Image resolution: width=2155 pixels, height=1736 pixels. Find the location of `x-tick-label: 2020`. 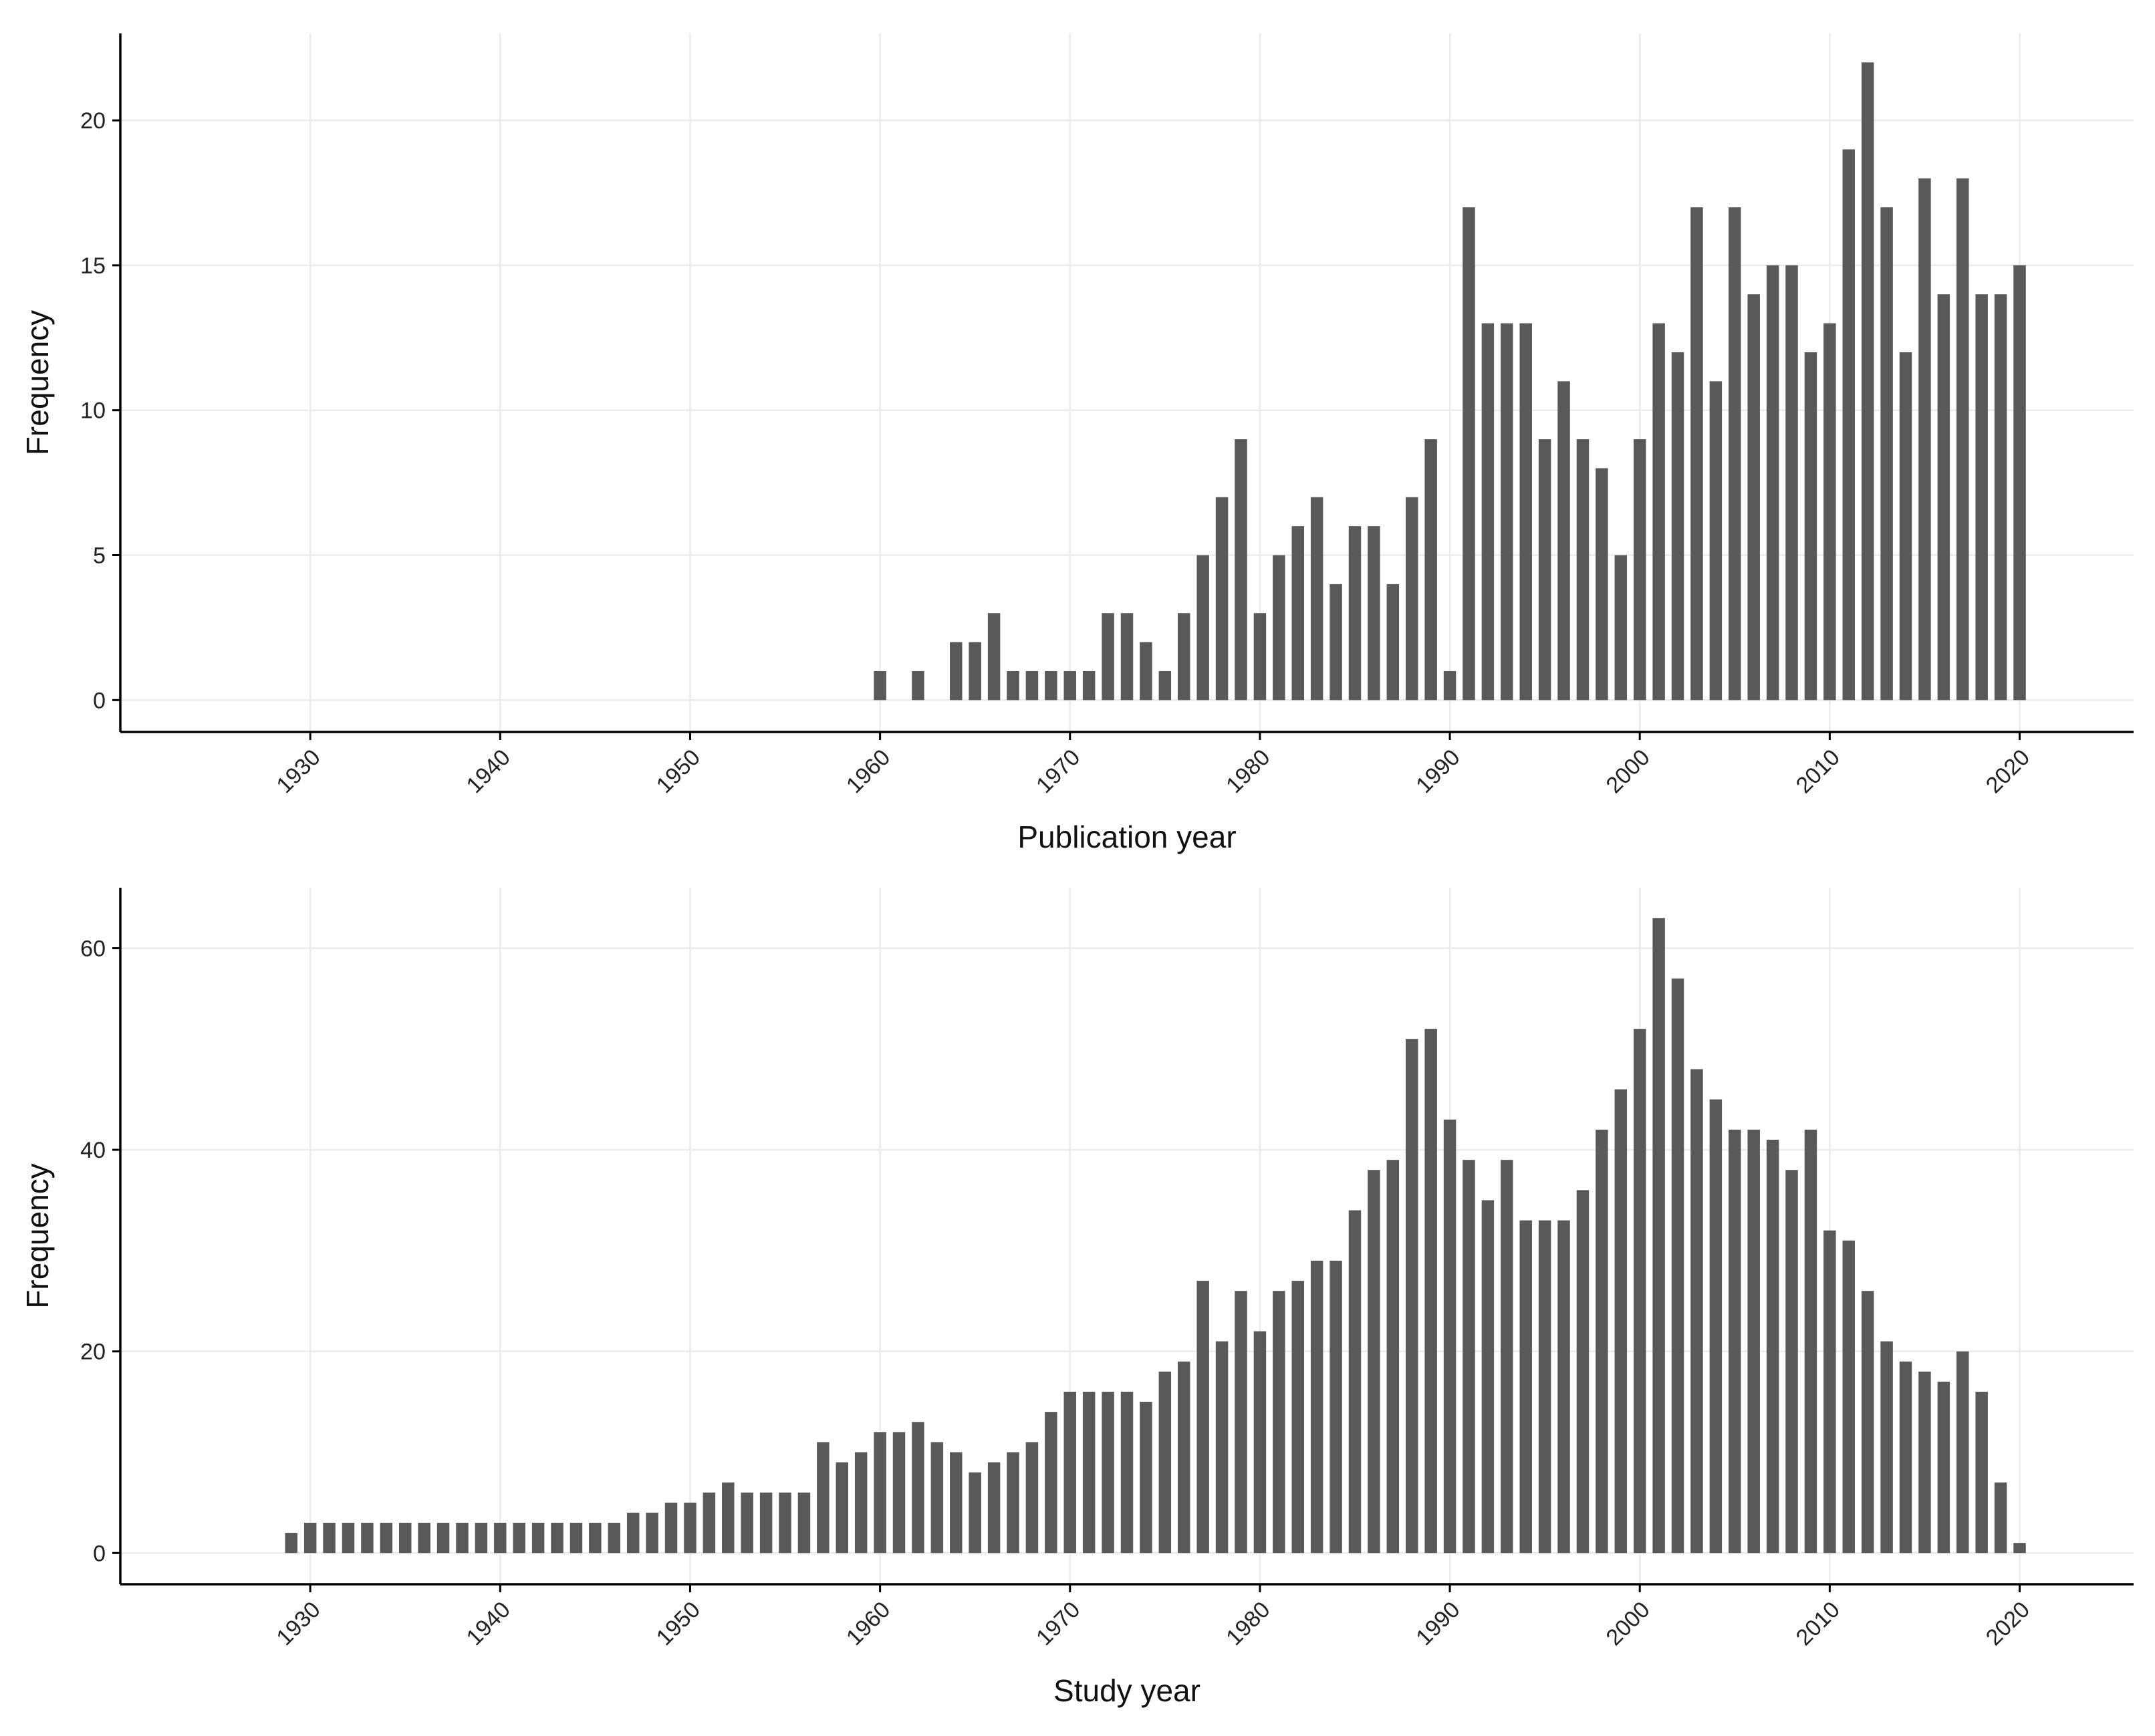

x-tick-label: 2020 is located at coordinates (2008, 1623).